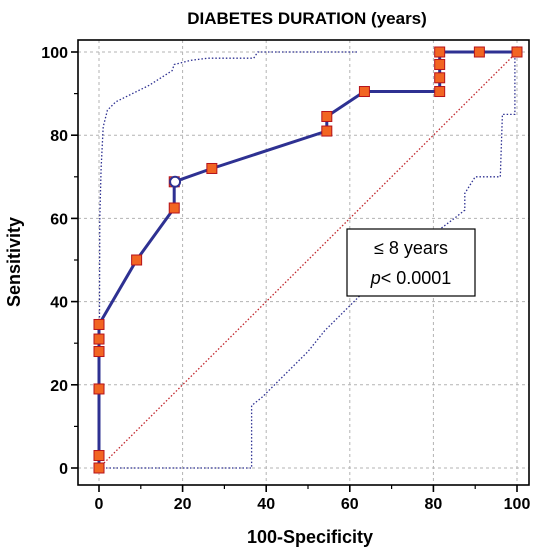  What do you see at coordinates (14, 262) in the screenshot?
I see `y-axis-label: Sensitivity` at bounding box center [14, 262].